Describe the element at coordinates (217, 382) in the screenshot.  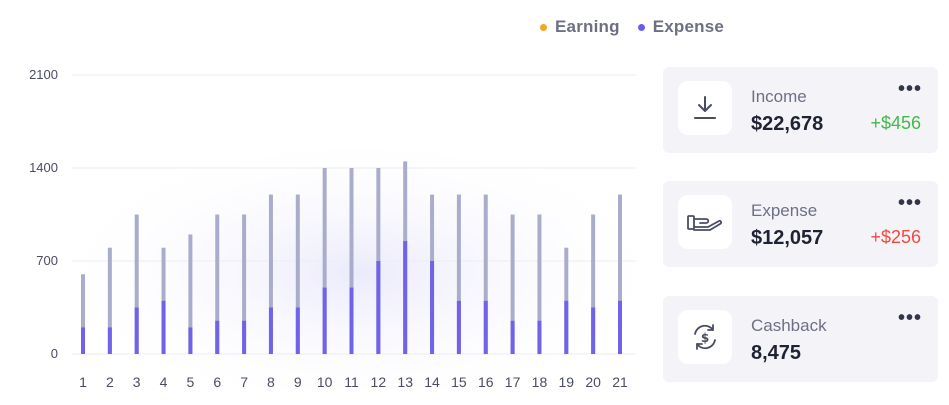
I see `x-tick-label: 6` at that location.